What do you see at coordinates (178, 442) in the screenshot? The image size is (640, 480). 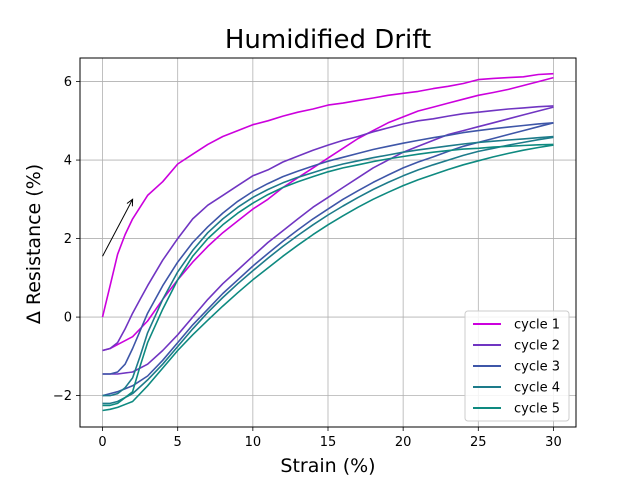 I see `x-tick-label: 5` at bounding box center [178, 442].